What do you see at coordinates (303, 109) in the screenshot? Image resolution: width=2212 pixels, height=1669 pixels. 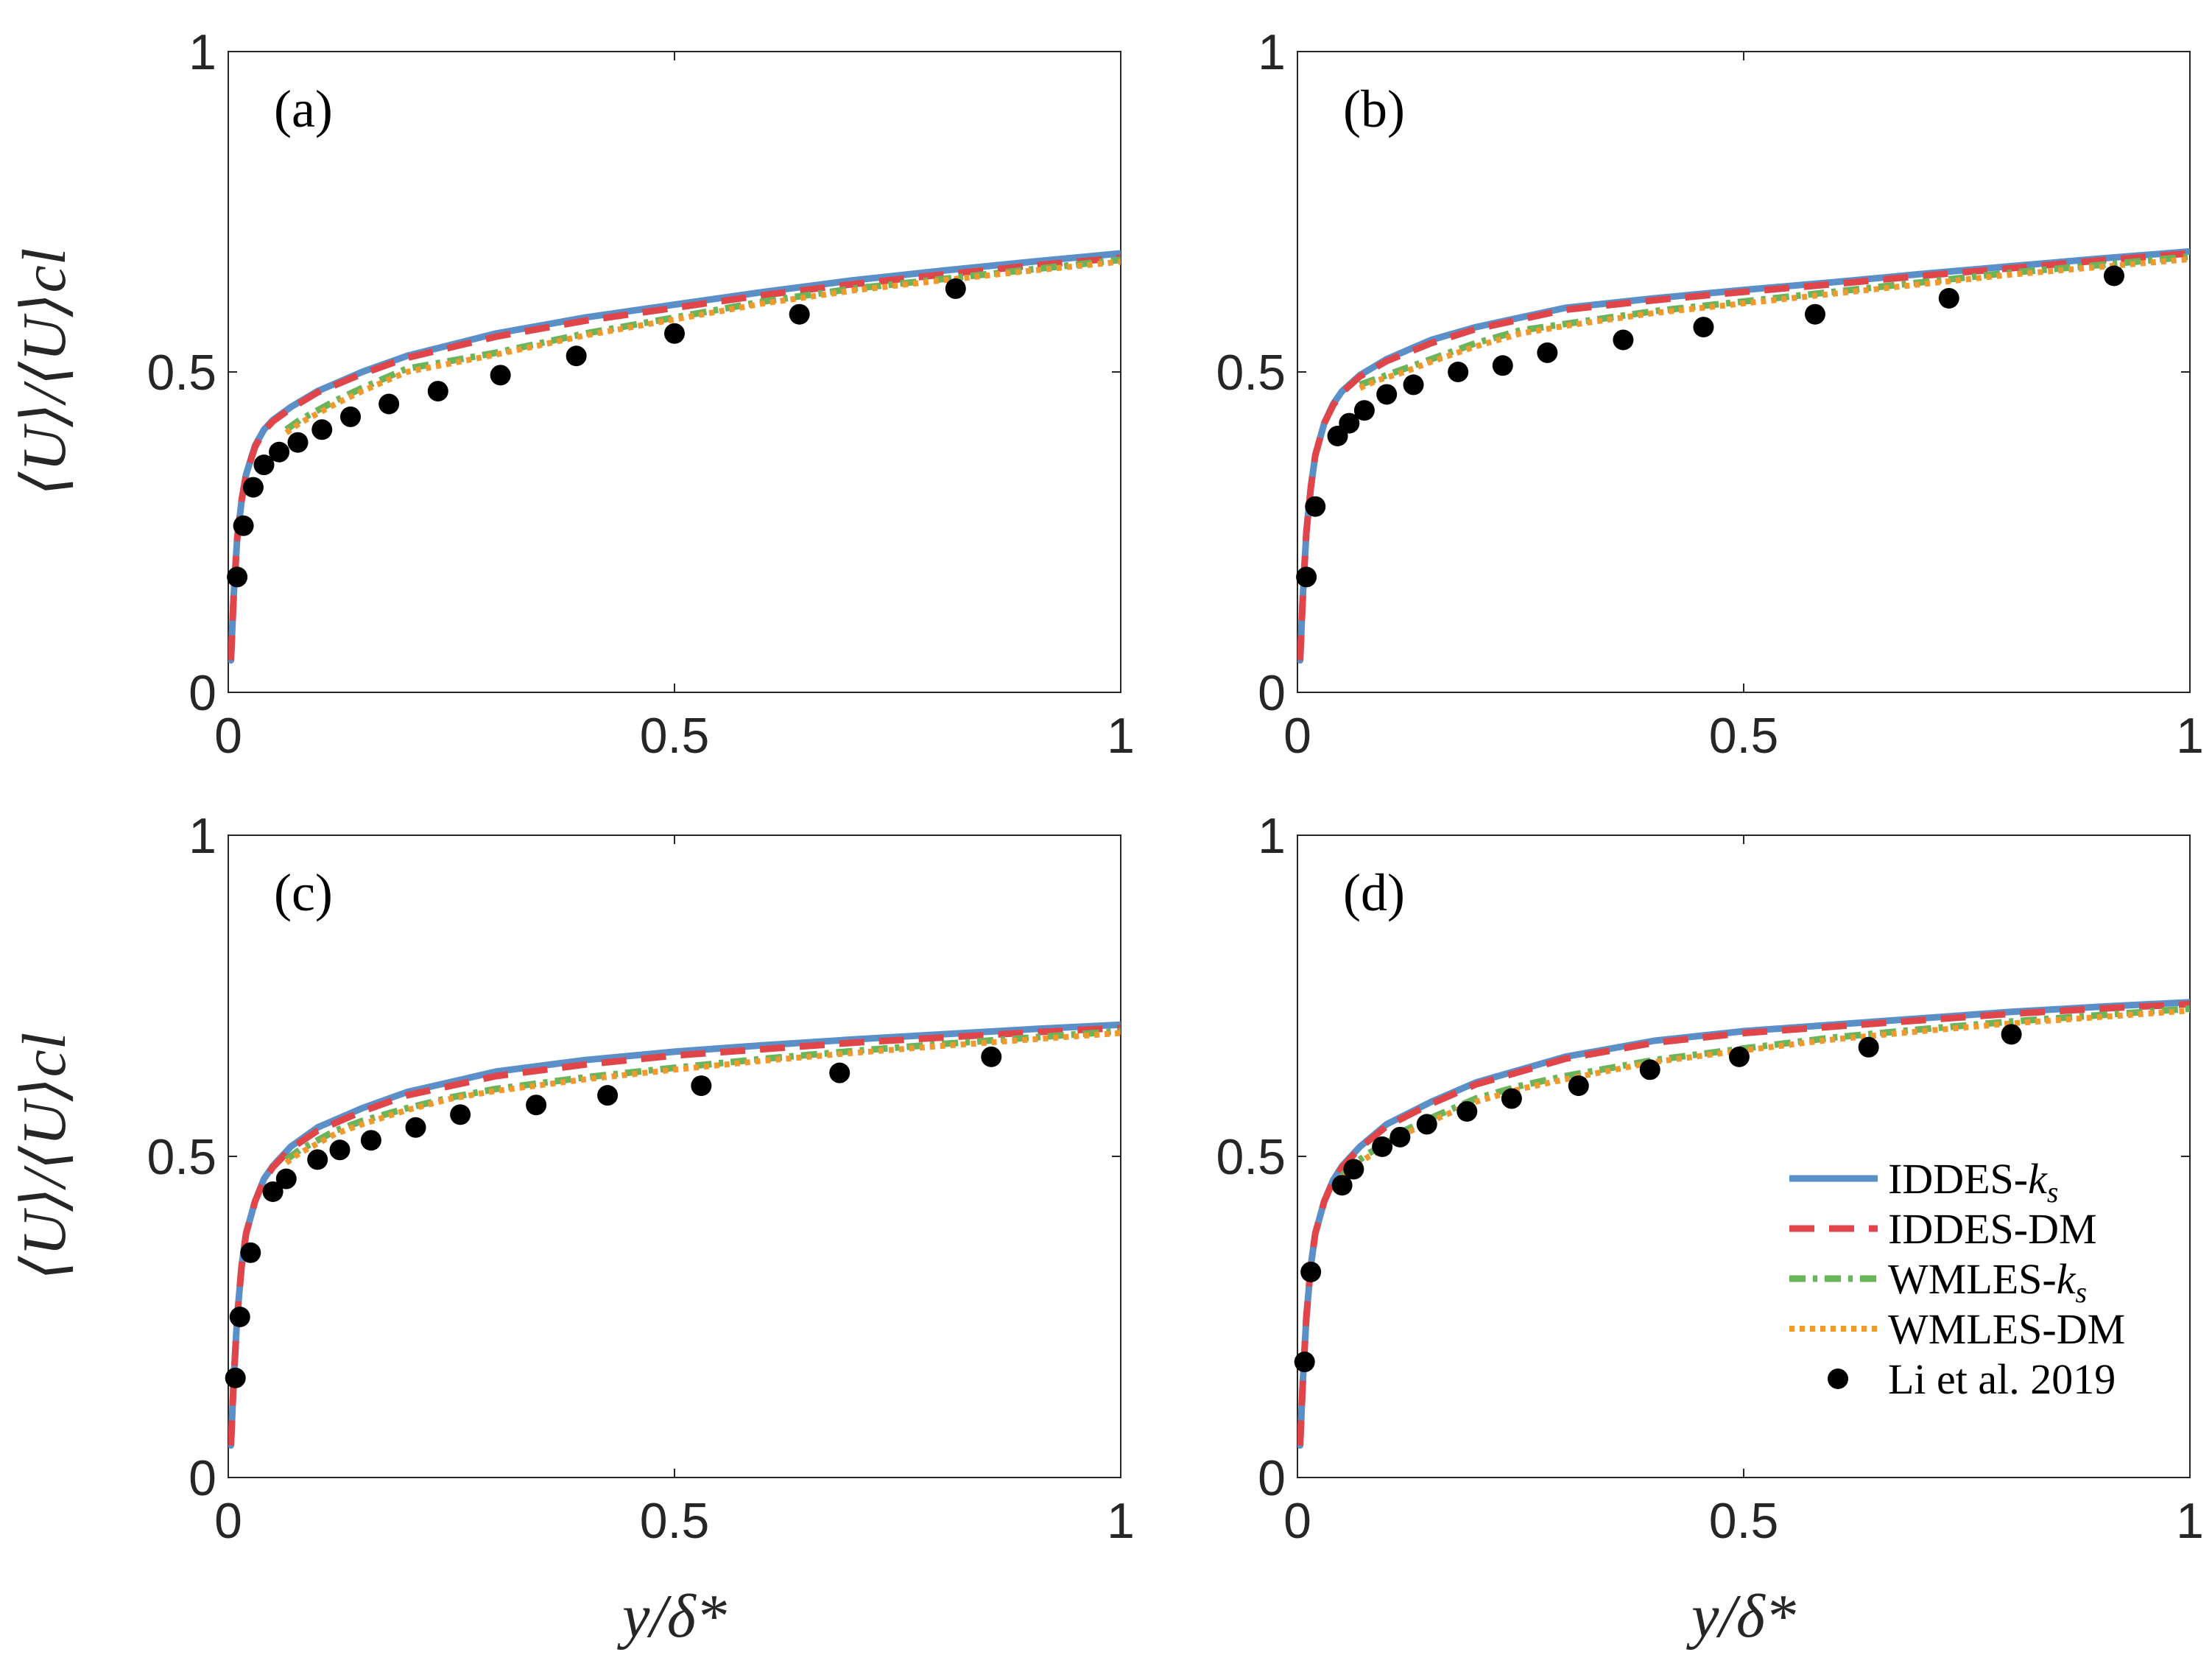 I see `panel-label: (a)` at bounding box center [303, 109].